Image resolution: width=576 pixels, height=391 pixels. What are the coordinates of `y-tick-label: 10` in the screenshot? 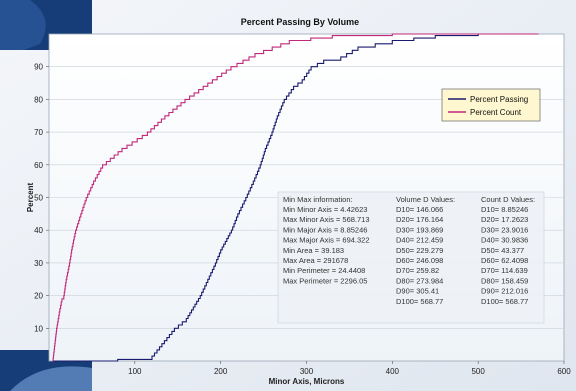 It's located at (38, 328).